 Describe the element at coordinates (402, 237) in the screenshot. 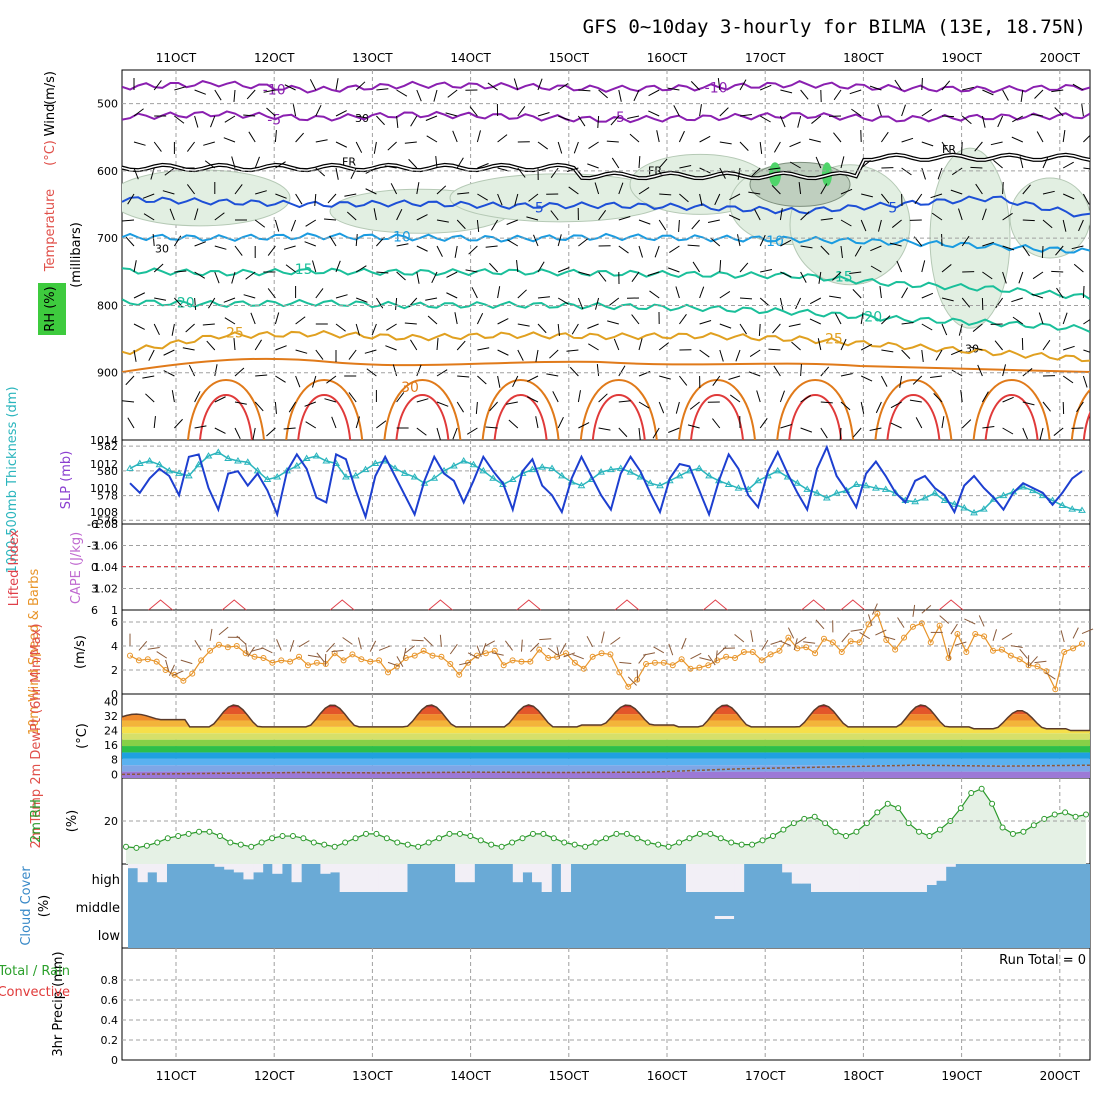

I see `isotherm-label: 10` at that location.